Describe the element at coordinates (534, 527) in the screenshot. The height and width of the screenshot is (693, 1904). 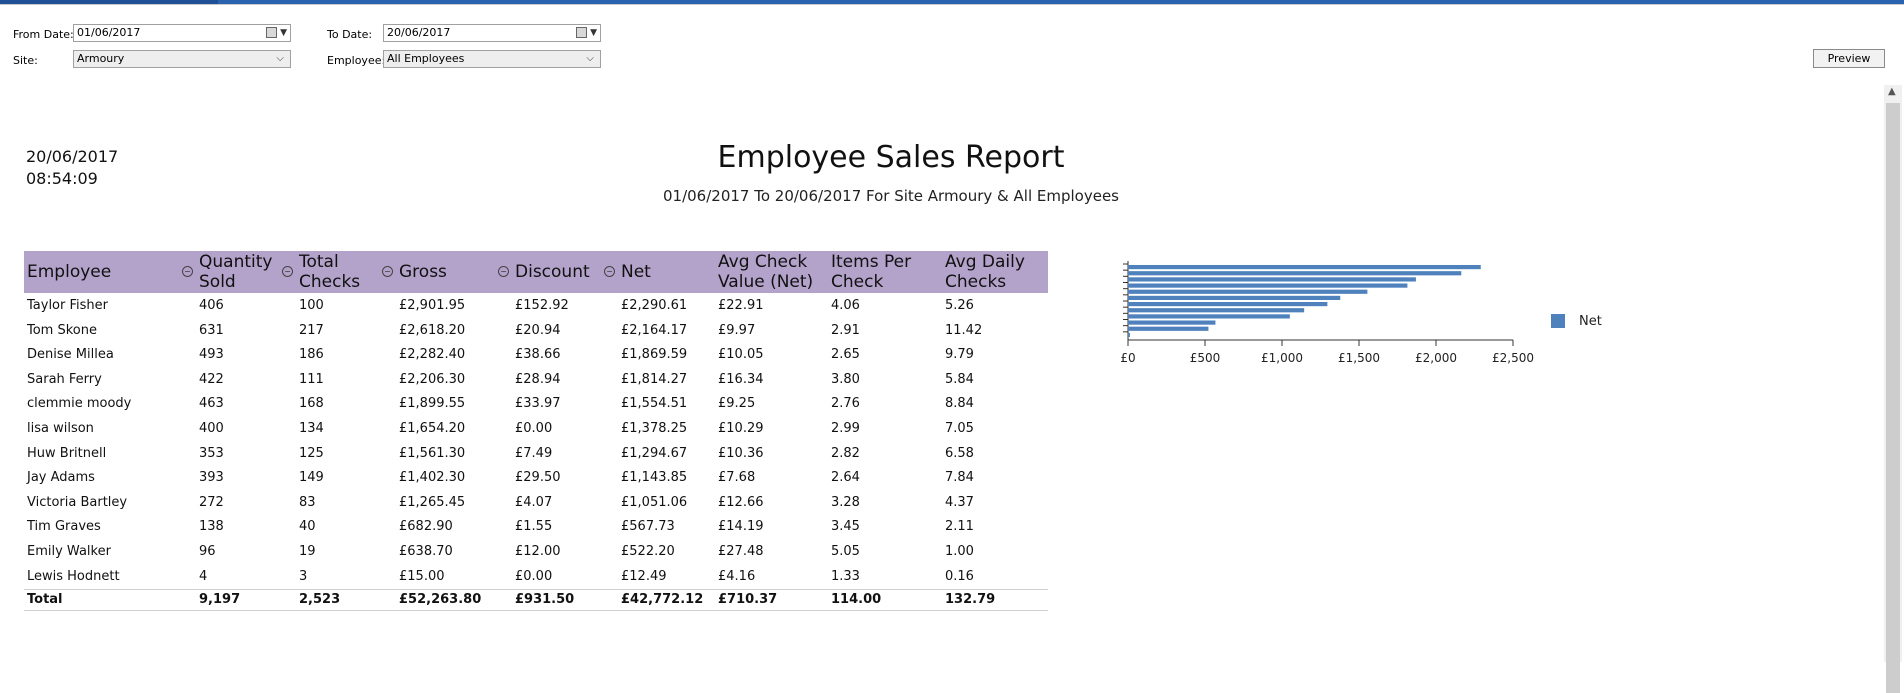
I see `table-cell-discount: £1.55` at that location.